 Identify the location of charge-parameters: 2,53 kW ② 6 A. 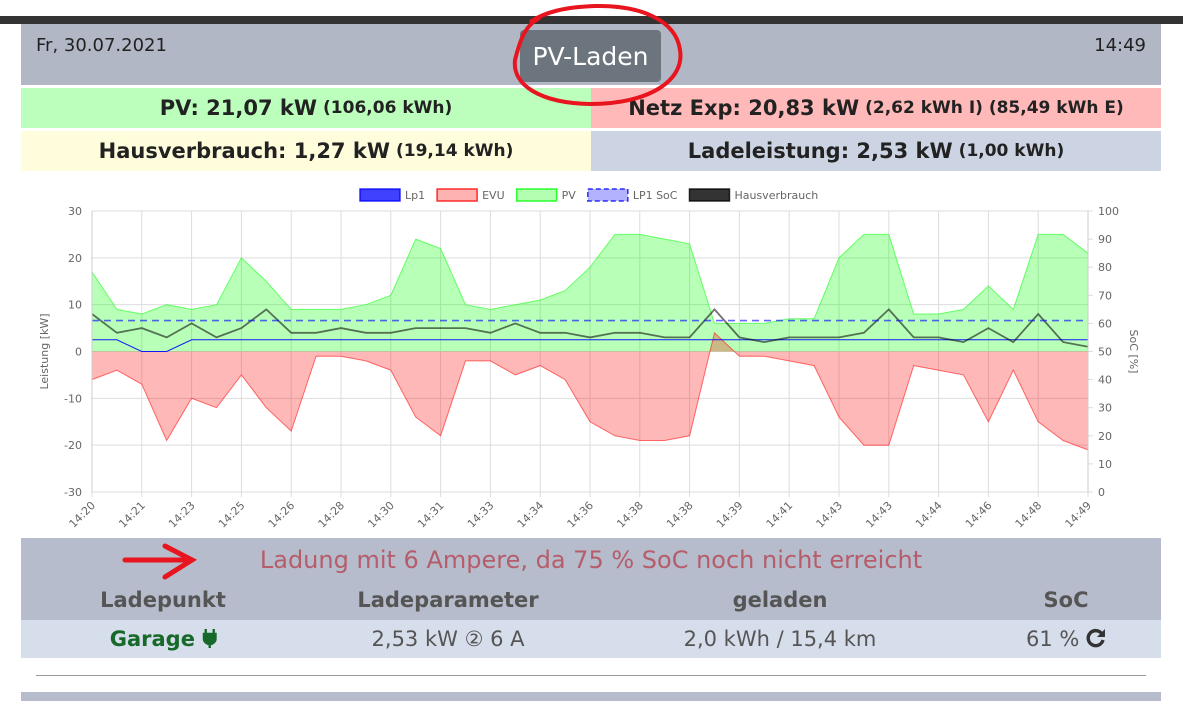
(448, 639).